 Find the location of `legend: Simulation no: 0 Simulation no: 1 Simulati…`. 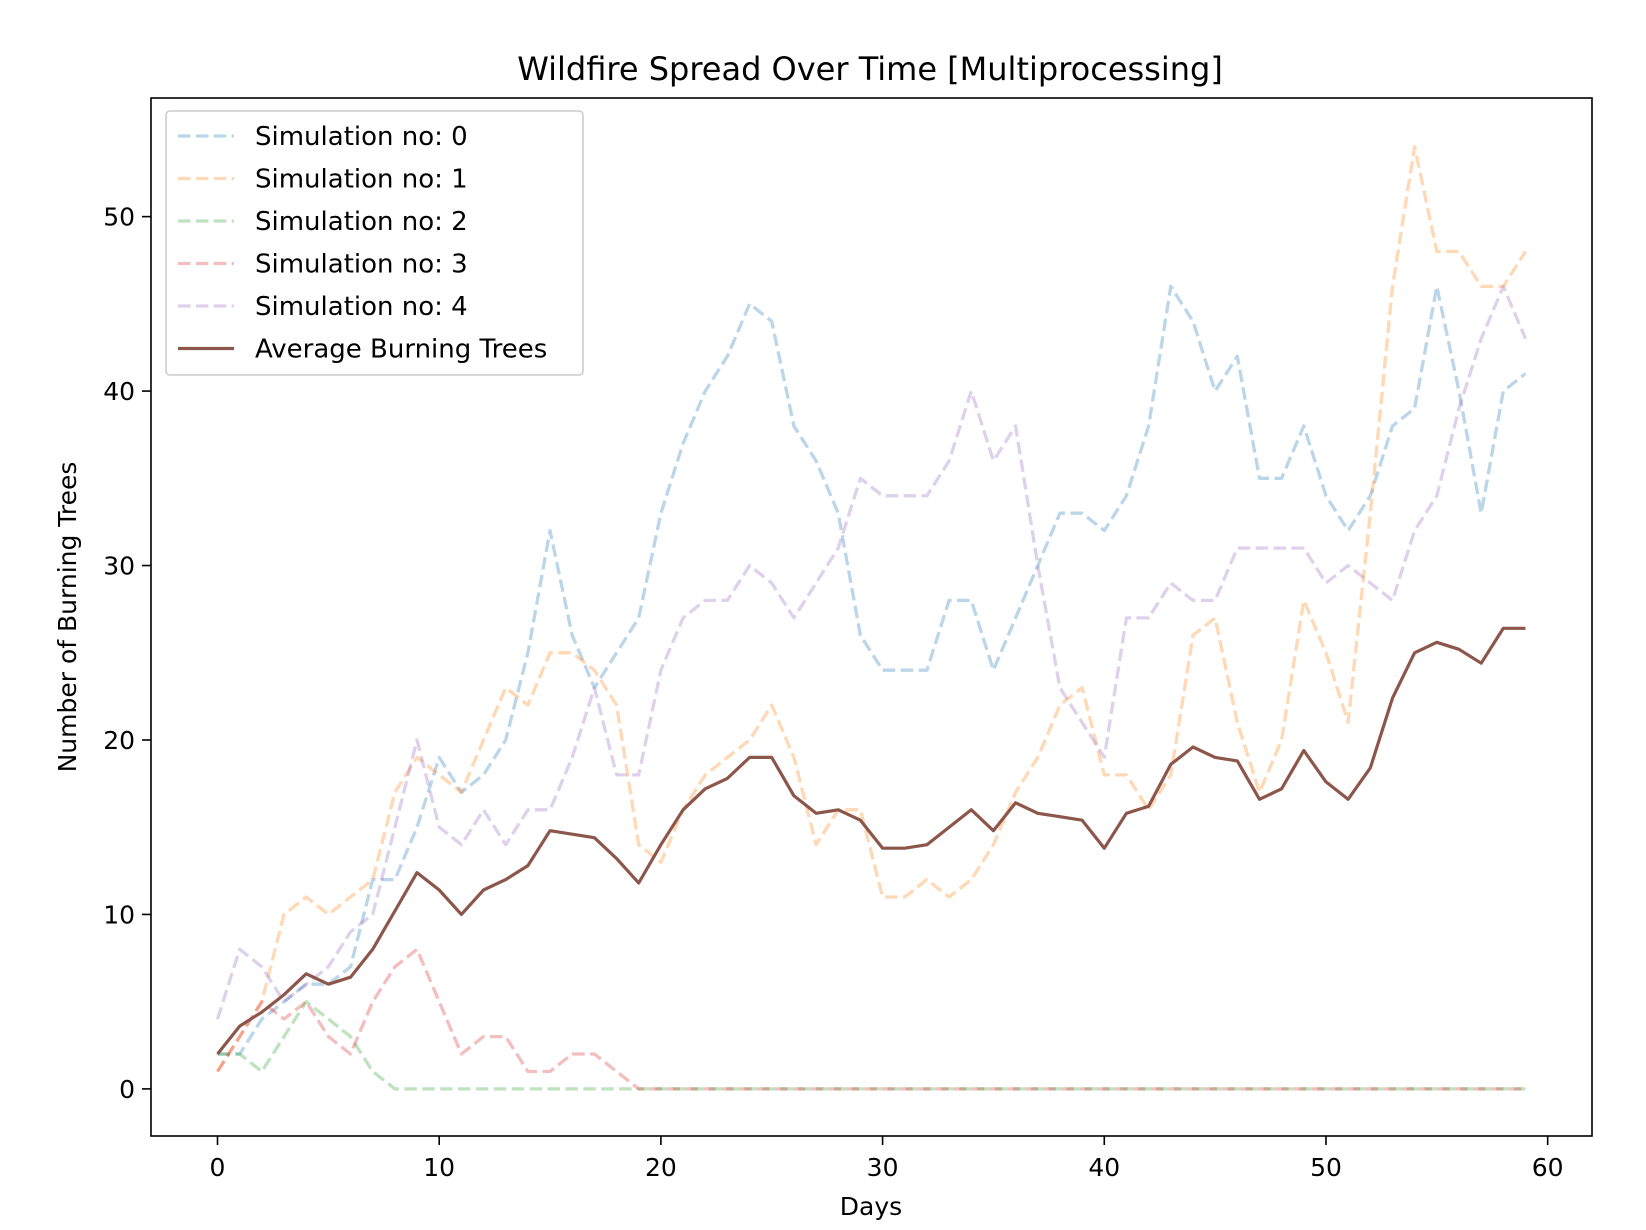

legend: Simulation no: 0 Simulation no: 1 Simulati… is located at coordinates (374, 243).